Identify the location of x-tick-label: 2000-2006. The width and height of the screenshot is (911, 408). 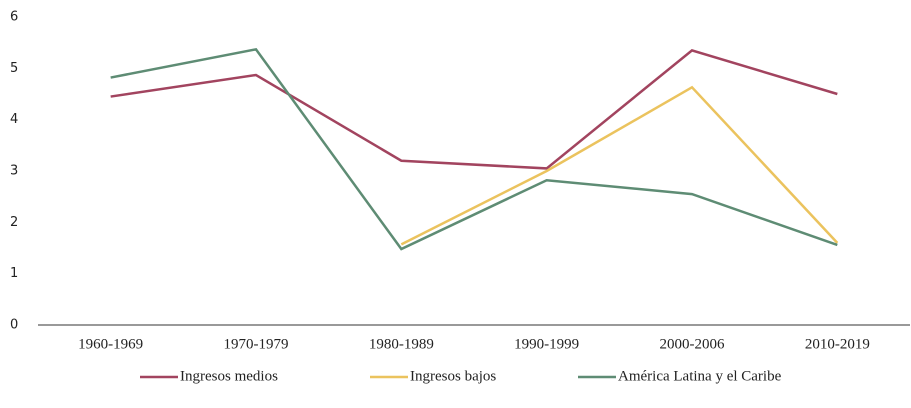
(692, 344).